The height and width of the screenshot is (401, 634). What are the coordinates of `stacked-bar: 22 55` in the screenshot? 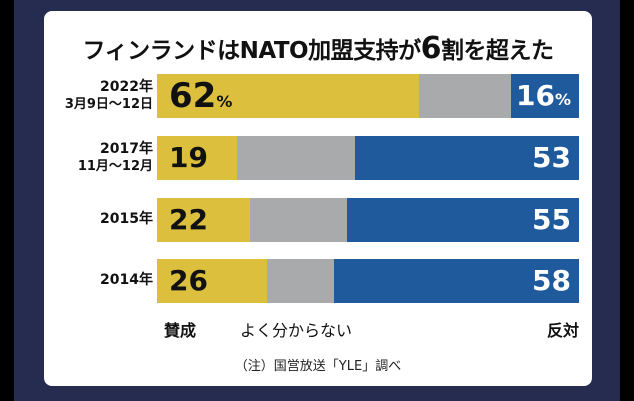 It's located at (368, 220).